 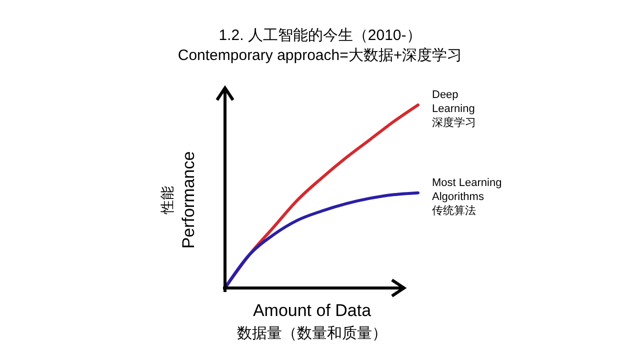 I want to click on chart-subtitle: Contemporary approach=大数据+深度学习, so click(x=320, y=55).